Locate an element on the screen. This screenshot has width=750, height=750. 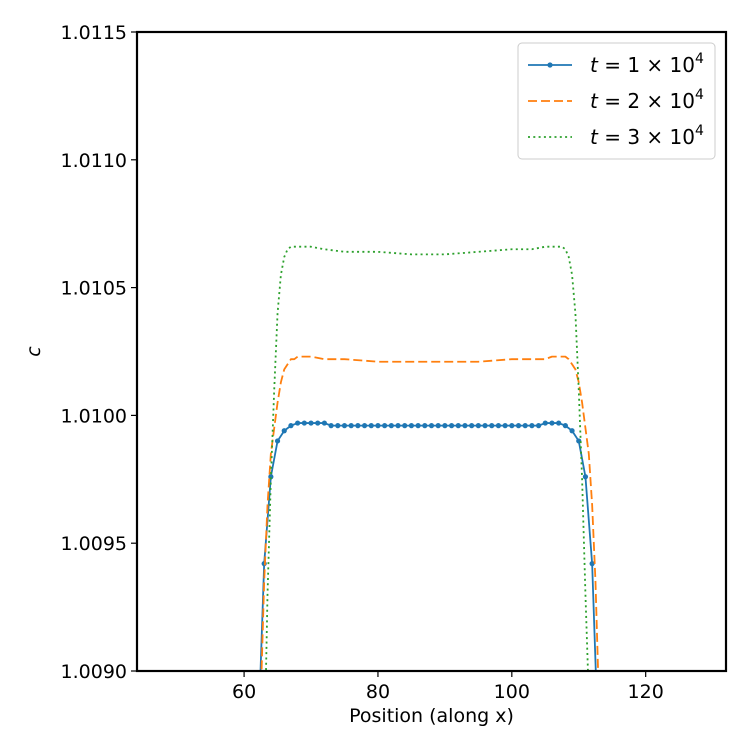
legend-label: t = 1 × 104 is located at coordinates (647, 64).